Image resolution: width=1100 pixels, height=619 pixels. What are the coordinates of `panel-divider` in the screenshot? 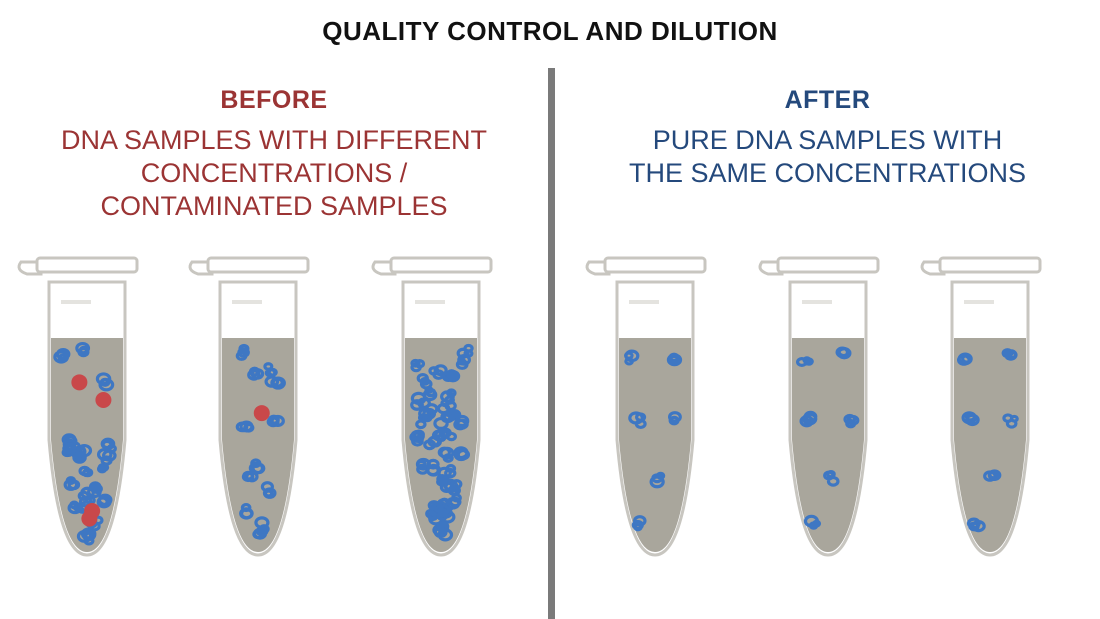 It's located at (551, 343).